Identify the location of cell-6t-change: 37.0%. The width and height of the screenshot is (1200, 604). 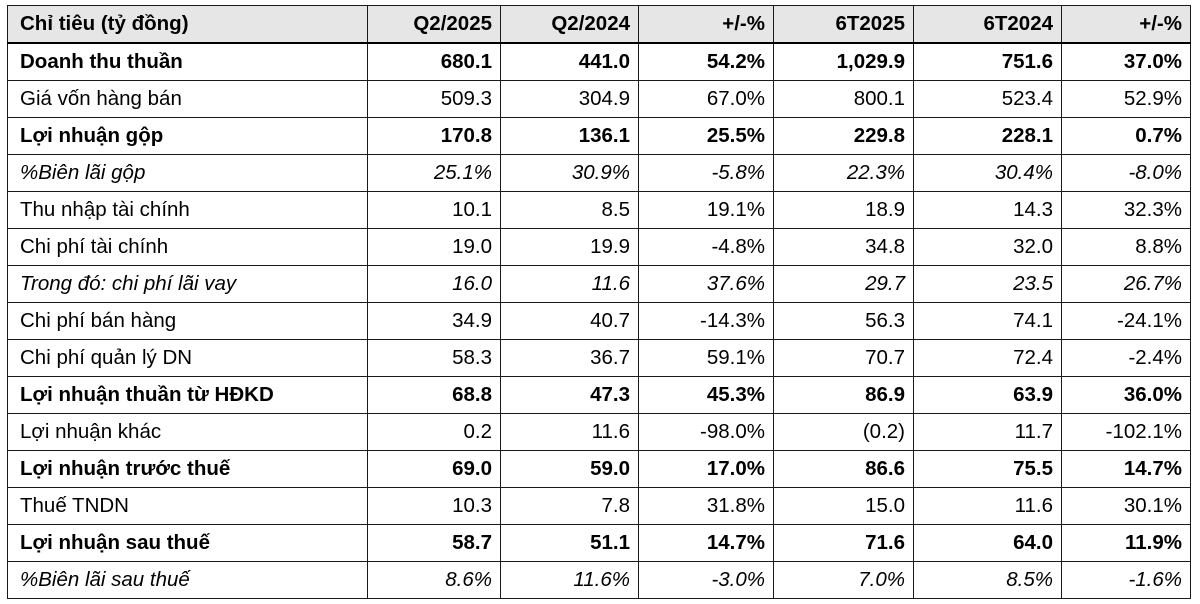
(1126, 61).